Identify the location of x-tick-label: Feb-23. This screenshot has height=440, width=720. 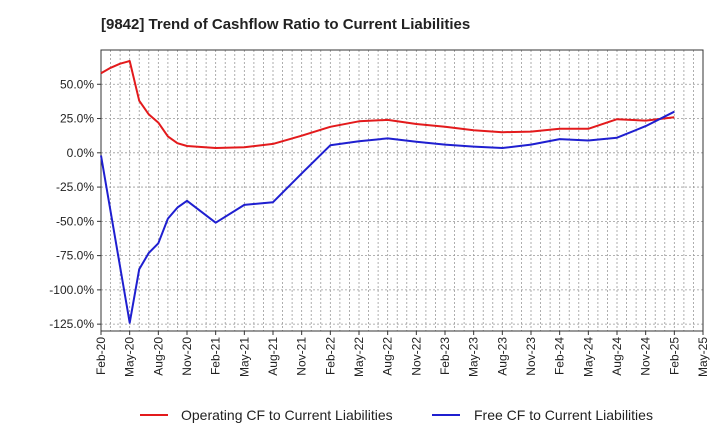
(445, 356).